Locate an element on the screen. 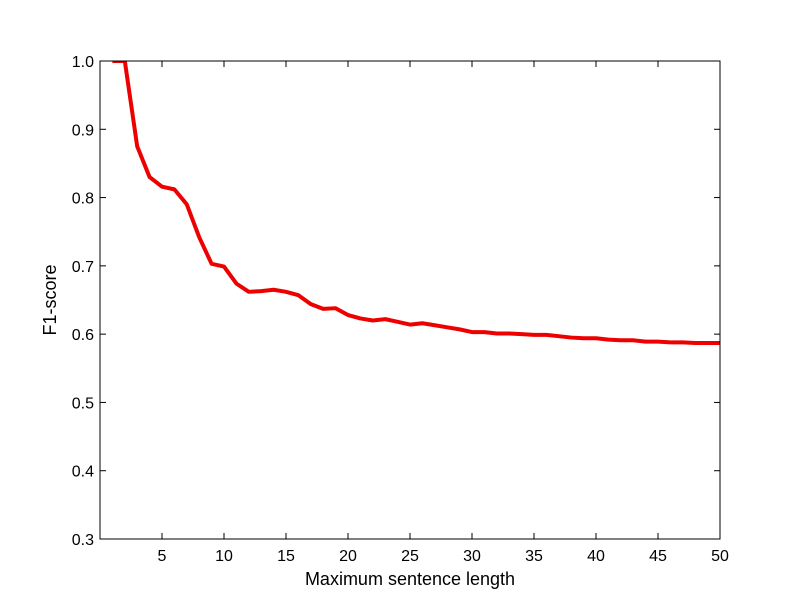  x-tick-label: 5 is located at coordinates (162, 556).